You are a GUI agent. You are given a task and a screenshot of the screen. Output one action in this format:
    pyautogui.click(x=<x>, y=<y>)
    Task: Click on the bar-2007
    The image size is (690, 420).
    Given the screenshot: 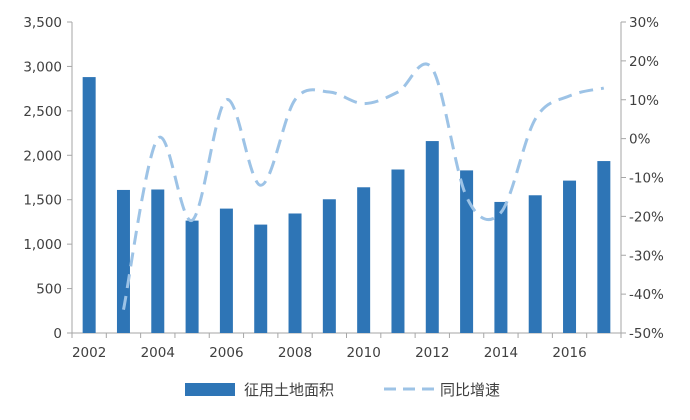 What is the action you would take?
    pyautogui.click(x=261, y=278)
    